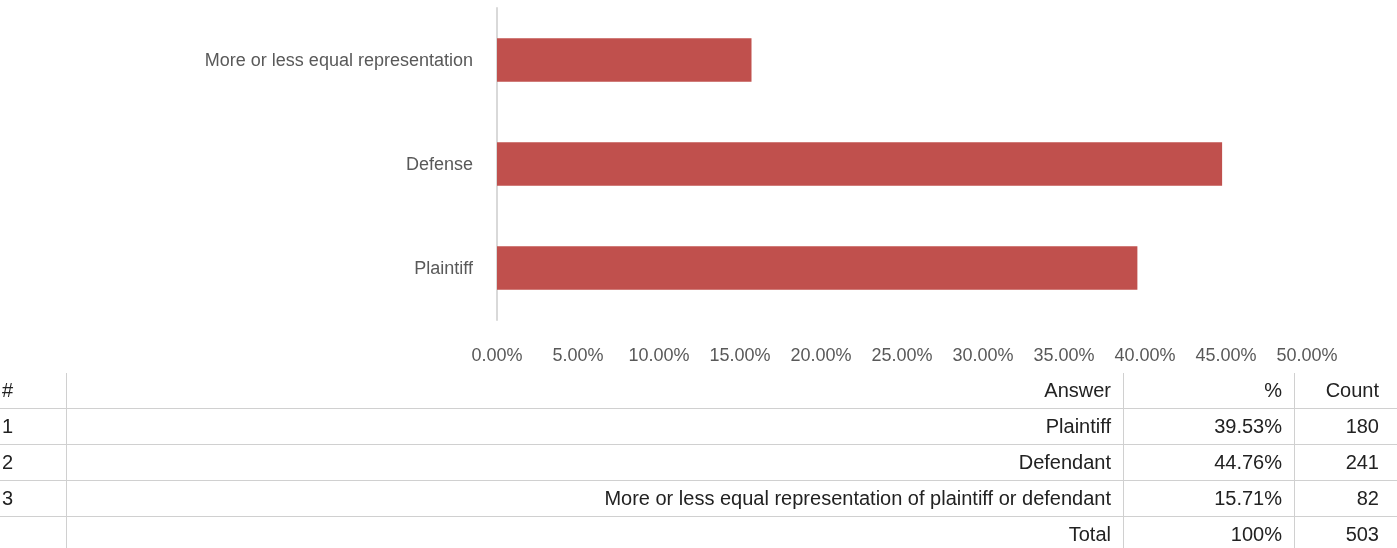 Image resolution: width=1397 pixels, height=548 pixels. What do you see at coordinates (1209, 462) in the screenshot?
I see `data-label: 44.76%` at bounding box center [1209, 462].